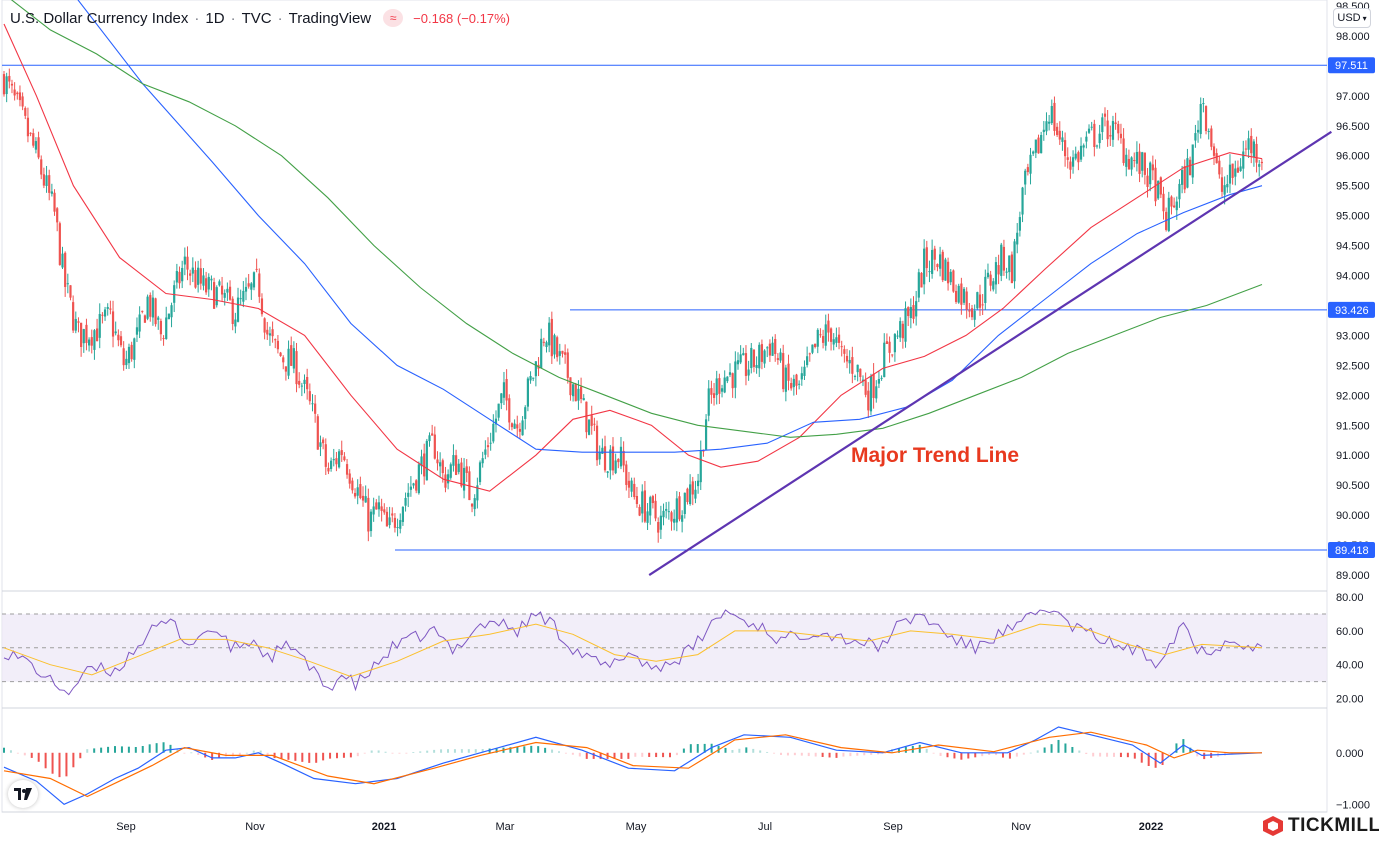 The width and height of the screenshot is (1379, 844). Describe the element at coordinates (1353, 217) in the screenshot. I see `price-axis-tick-label: 95.000` at that location.